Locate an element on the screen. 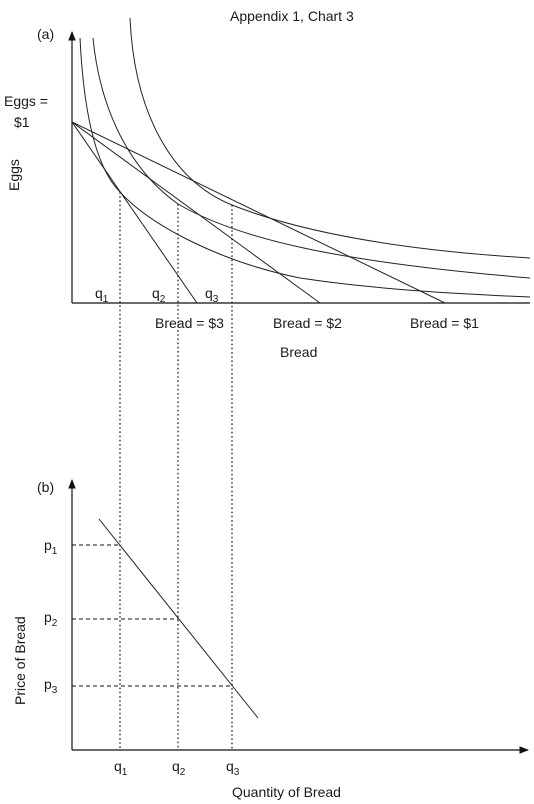  panel-b-q1-label: q1 is located at coordinates (121, 768).